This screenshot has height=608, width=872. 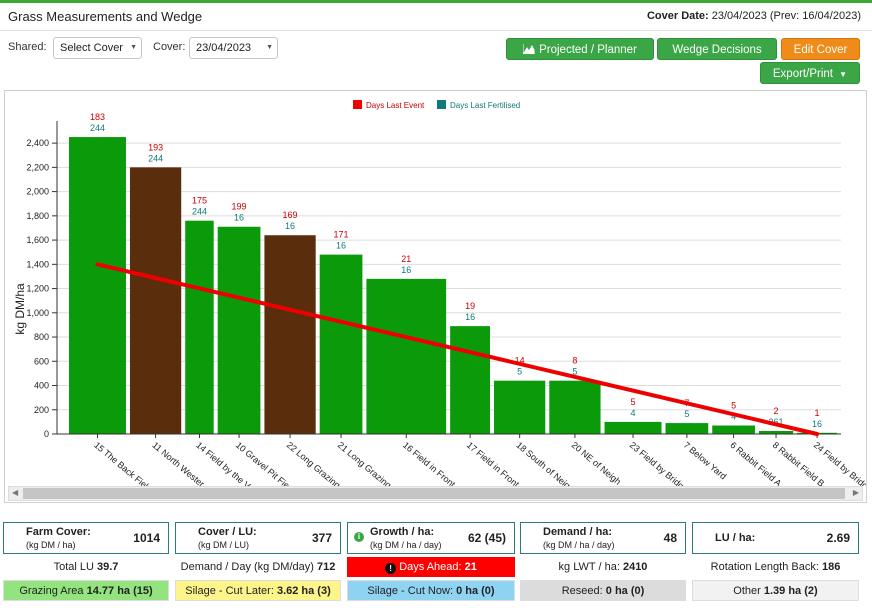 I want to click on demand-per-ha-title: Demand / ha:, so click(x=578, y=532).